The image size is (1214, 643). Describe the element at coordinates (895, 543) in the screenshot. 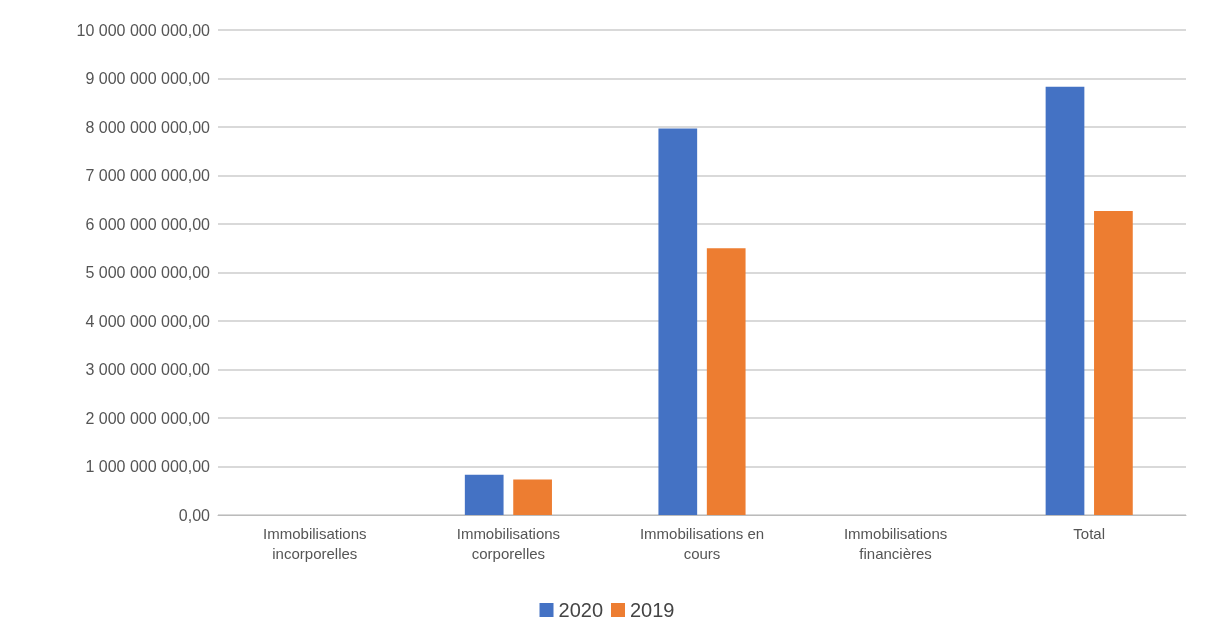

I see `x-tick-label: Immobilisations financières` at that location.